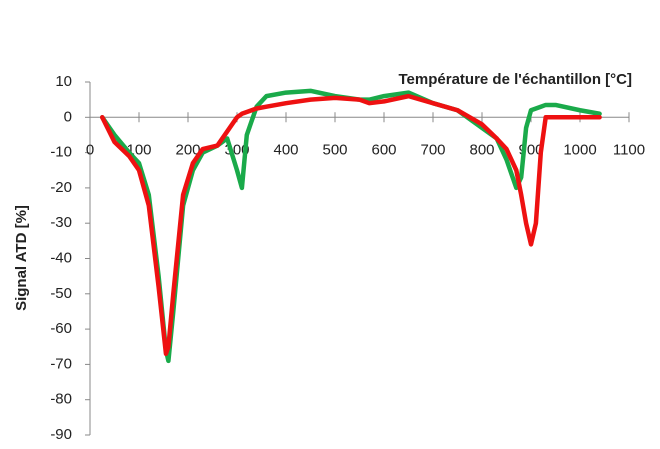  I want to click on y-tick-label: -80, so click(61, 399).